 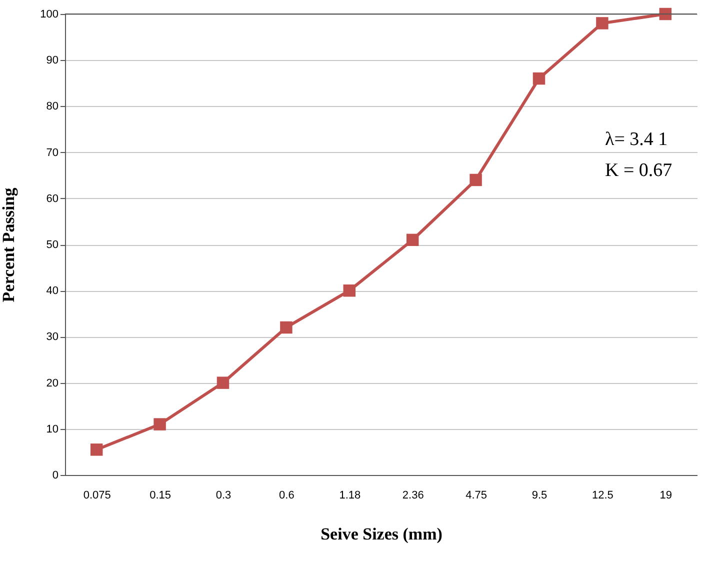 What do you see at coordinates (636, 139) in the screenshot?
I see `annotation: λ= 3.4 1` at bounding box center [636, 139].